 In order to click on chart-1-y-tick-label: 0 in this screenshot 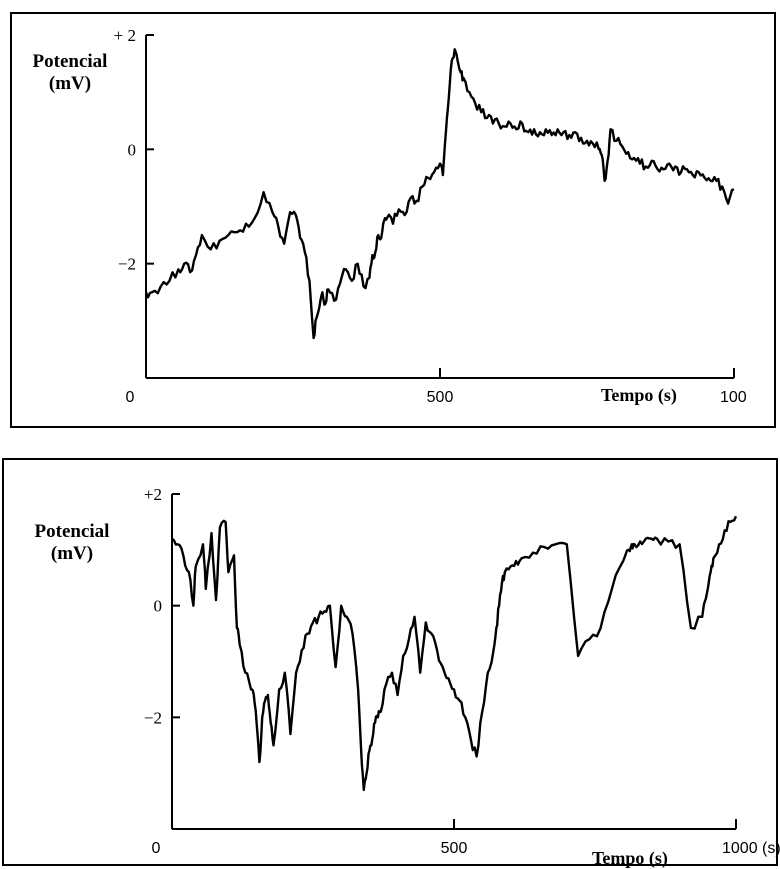, I will do `click(132, 149)`.